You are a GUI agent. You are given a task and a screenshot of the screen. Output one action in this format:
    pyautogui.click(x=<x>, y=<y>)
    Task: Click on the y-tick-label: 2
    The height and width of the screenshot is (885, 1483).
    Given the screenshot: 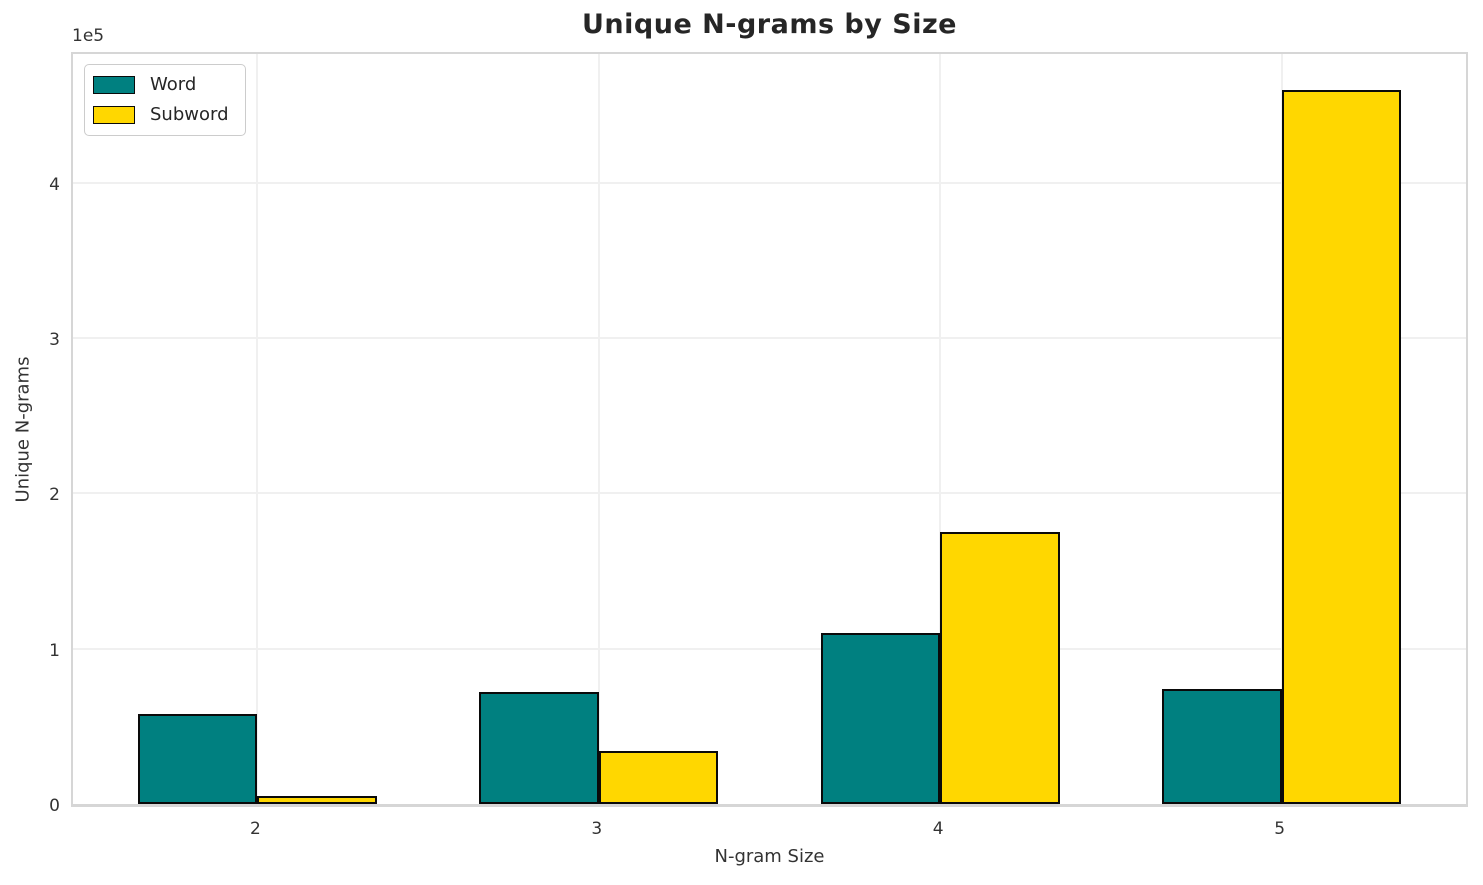 What is the action you would take?
    pyautogui.click(x=54, y=495)
    